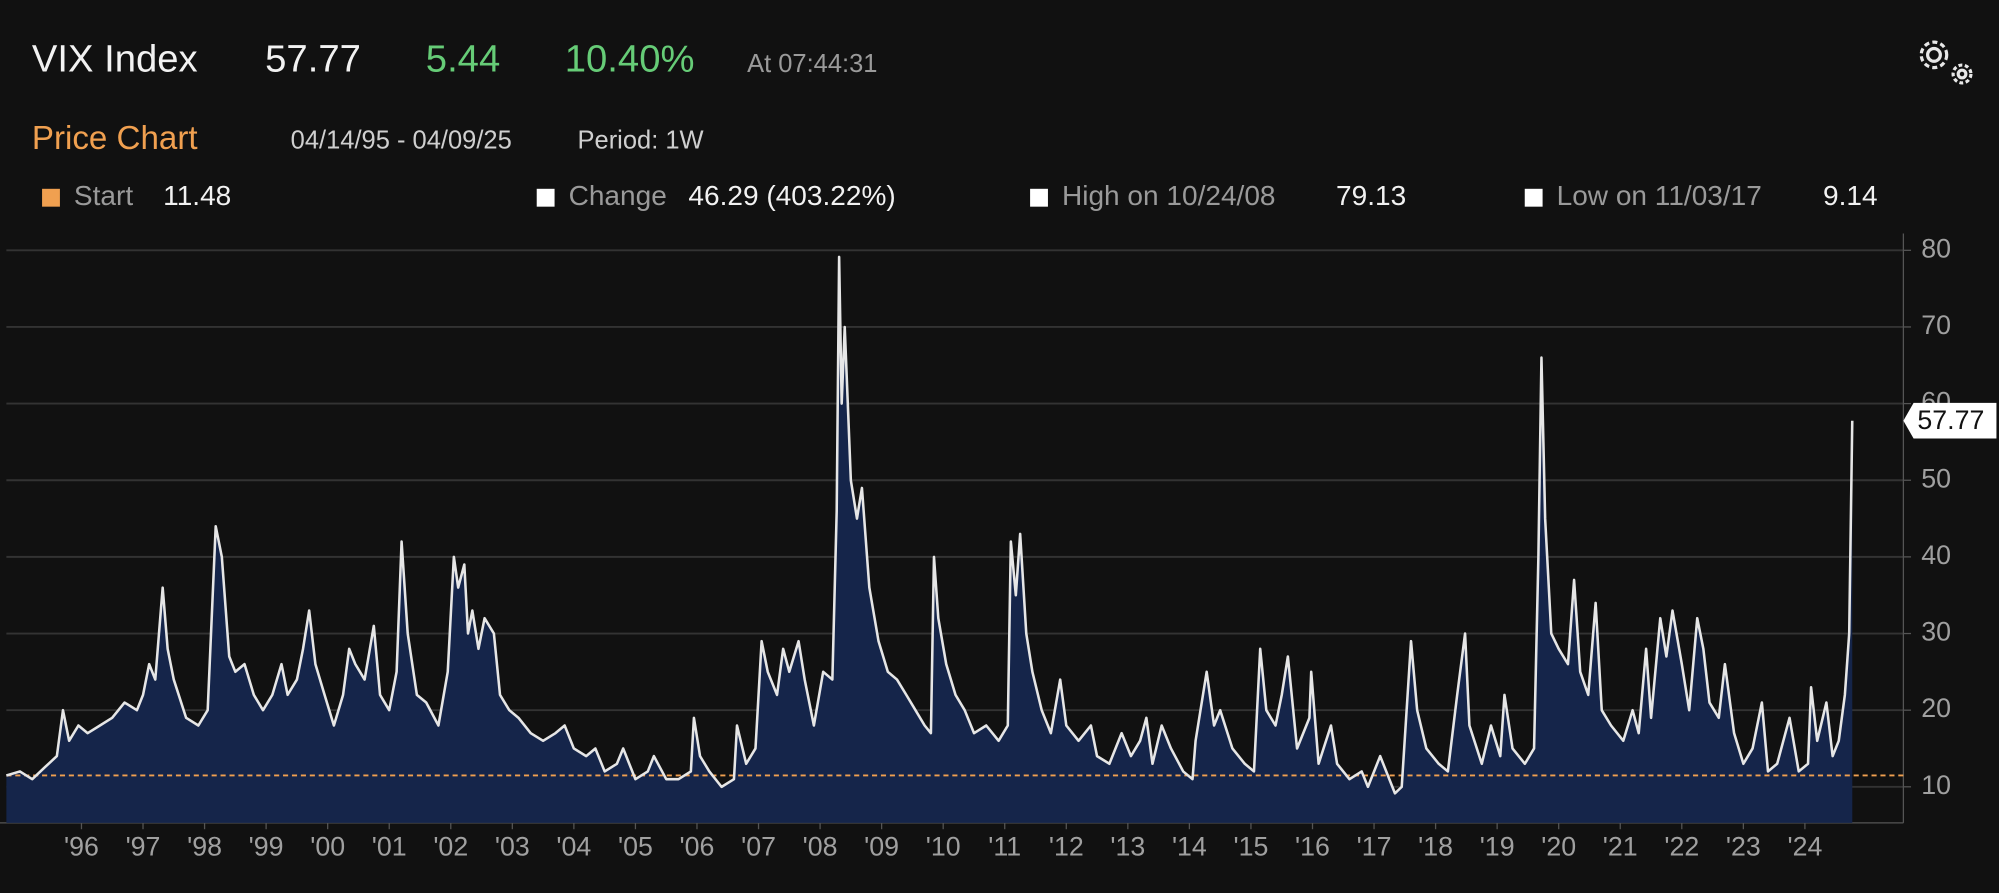  I want to click on price-tag-label: 57.77, so click(1950, 420).